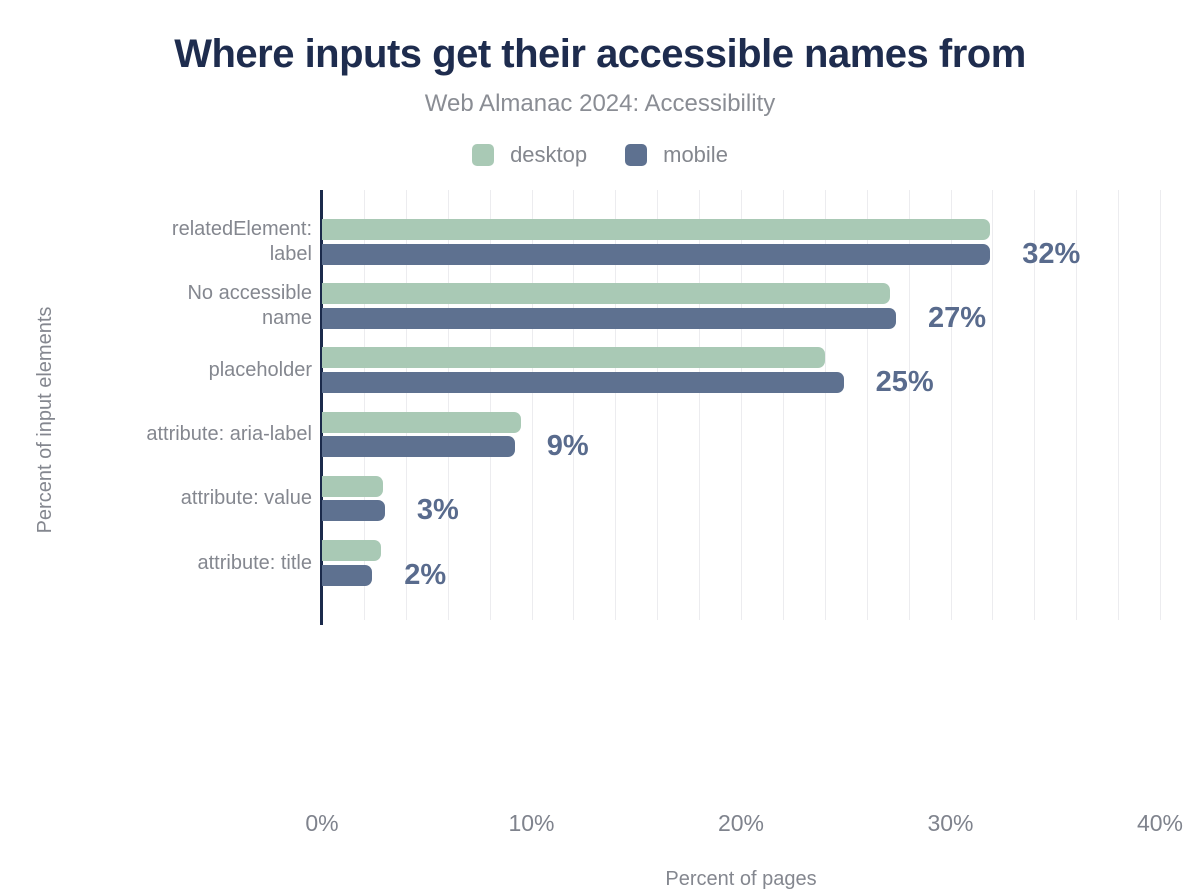 The height and width of the screenshot is (891, 1200). What do you see at coordinates (741, 879) in the screenshot?
I see `x-axis-title: Percent of pages` at bounding box center [741, 879].